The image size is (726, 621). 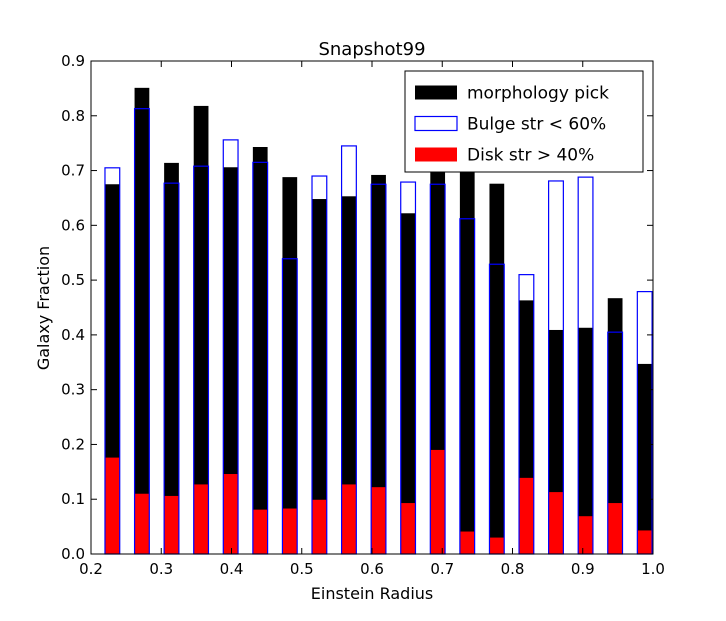 What do you see at coordinates (73, 554) in the screenshot?
I see `y-tick-label-0: 0.0` at bounding box center [73, 554].